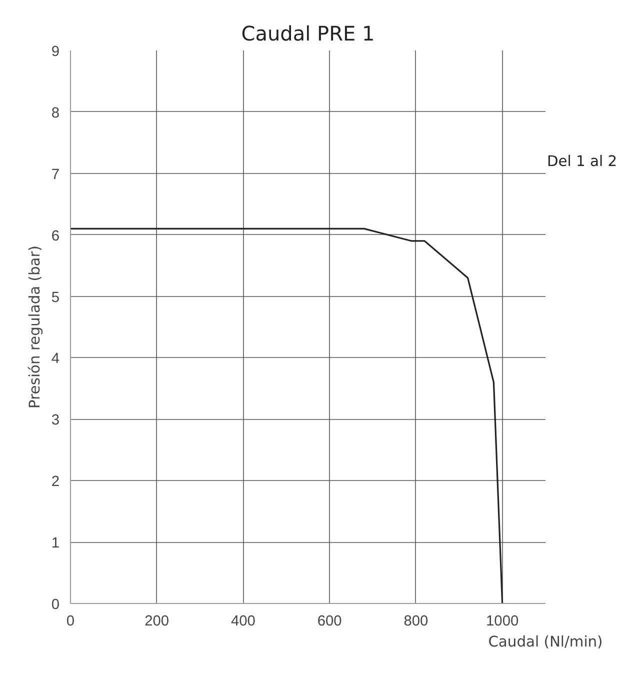 The image size is (629, 673). I want to click on text: Del 1 al 2, so click(582, 162).